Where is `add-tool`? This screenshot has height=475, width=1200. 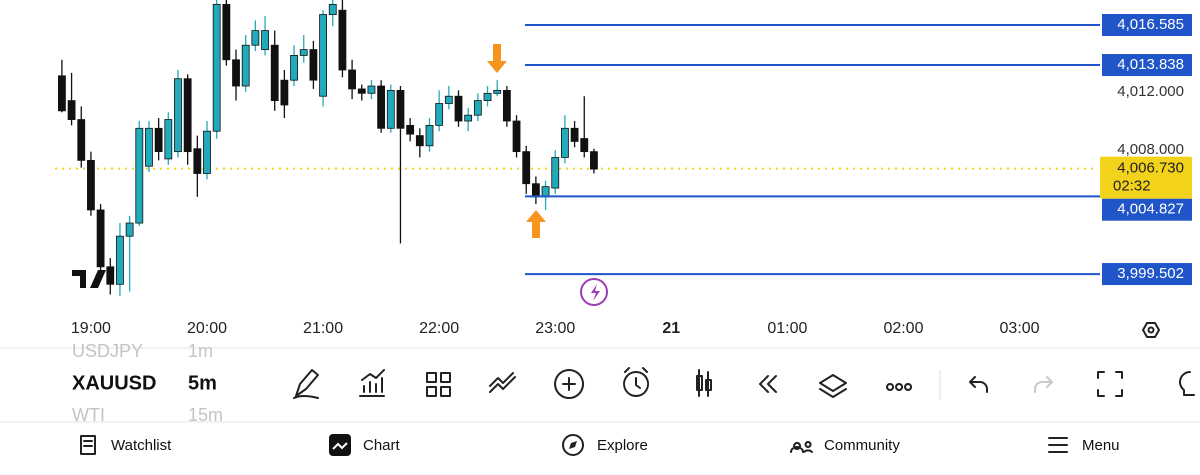 add-tool is located at coordinates (569, 384).